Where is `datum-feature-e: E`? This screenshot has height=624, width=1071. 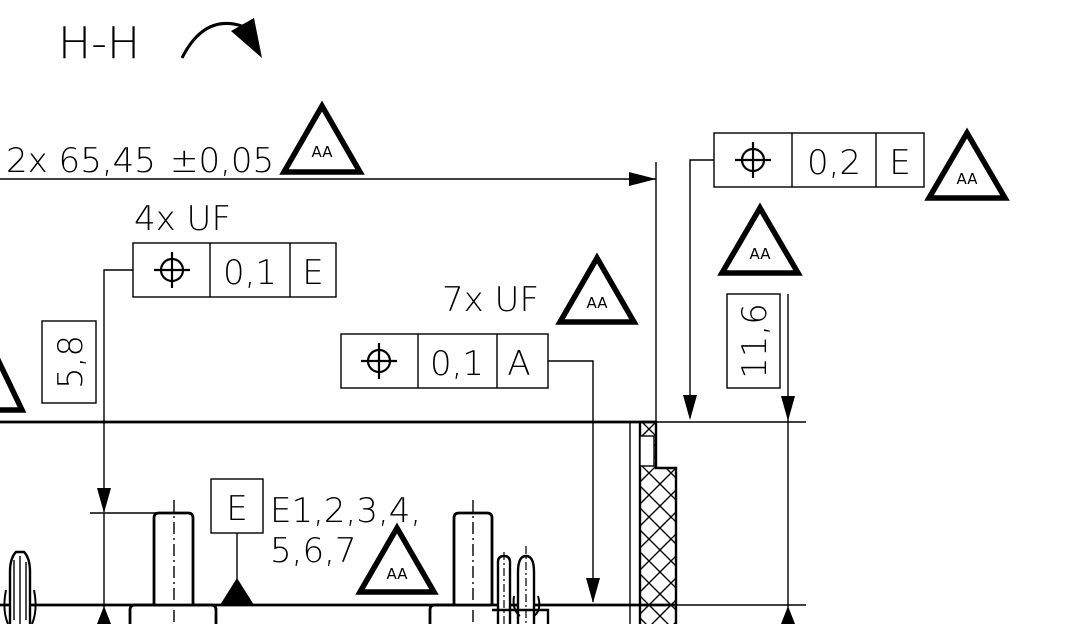
datum-feature-e: E is located at coordinates (237, 541).